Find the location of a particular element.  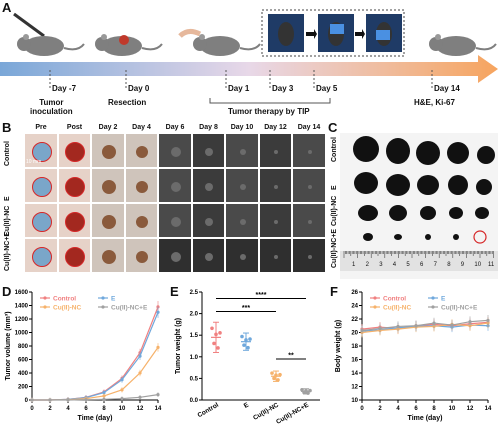

y-tick-label: 1600 is located at coordinates (22, 293).